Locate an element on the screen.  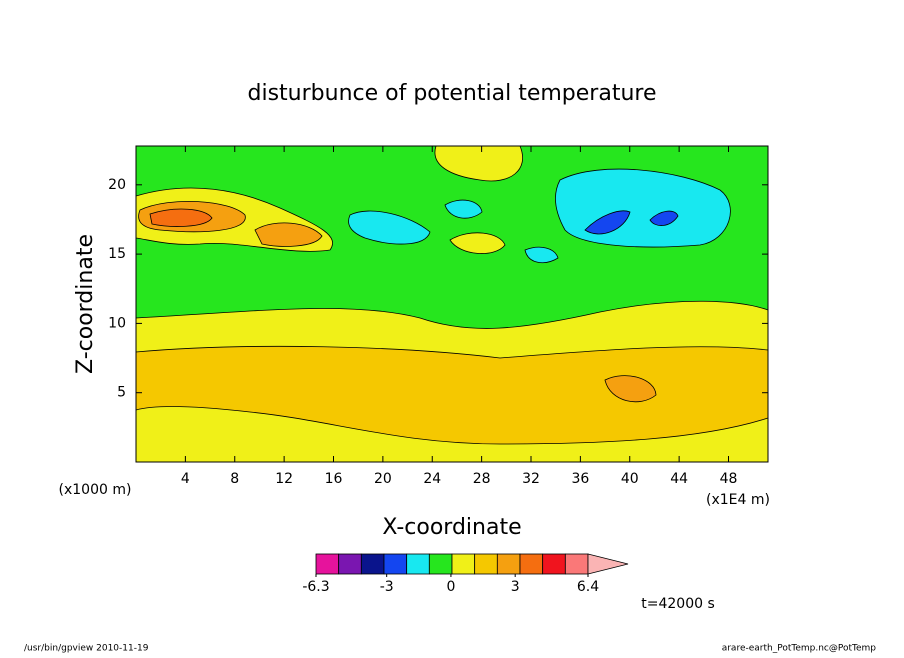
y-tick-label: 10 is located at coordinates (117, 323).